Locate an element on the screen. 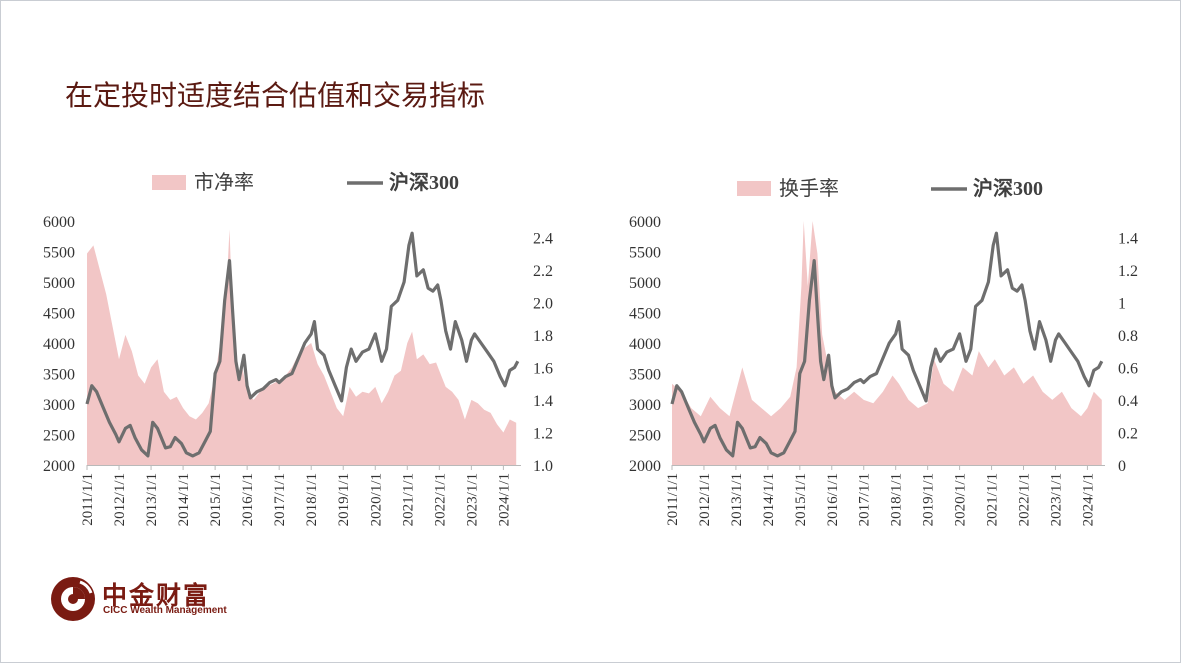 This screenshot has height=663, width=1181. company-logo: 中金财富 CICC Wealth Management is located at coordinates (150, 600).